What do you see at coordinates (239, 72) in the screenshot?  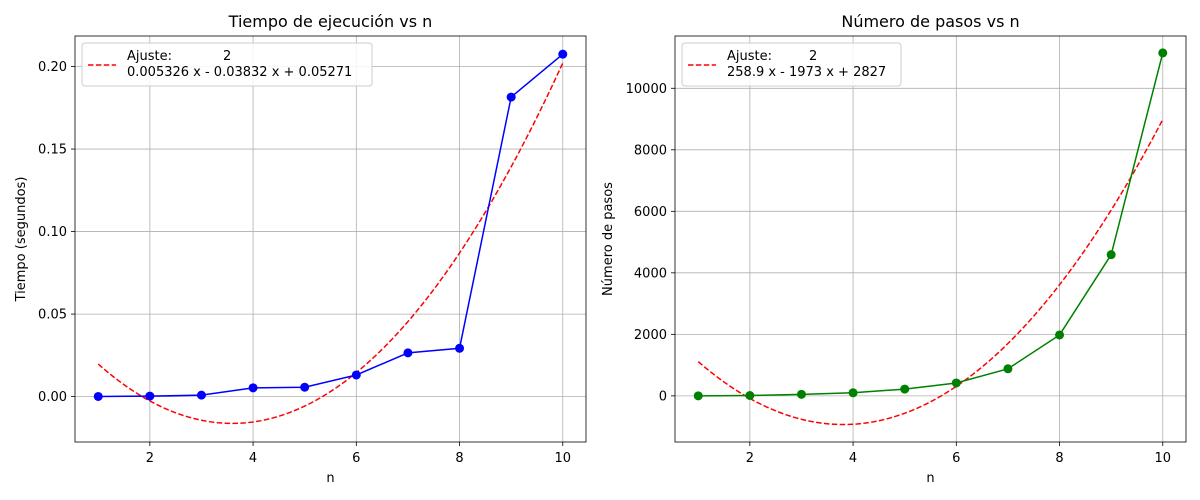 I see `legend-equation: 0.005326 x - 0.03832 x + 0.05271` at bounding box center [239, 72].